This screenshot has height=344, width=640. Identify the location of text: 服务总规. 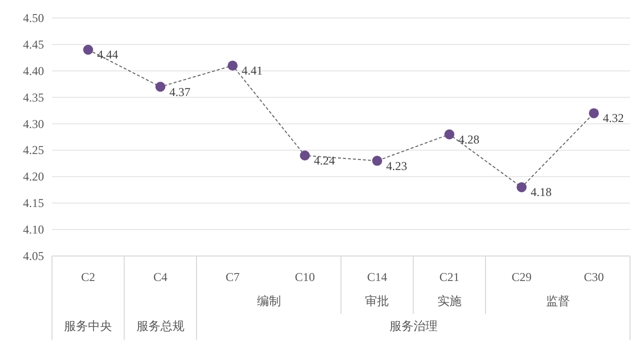
(160, 326).